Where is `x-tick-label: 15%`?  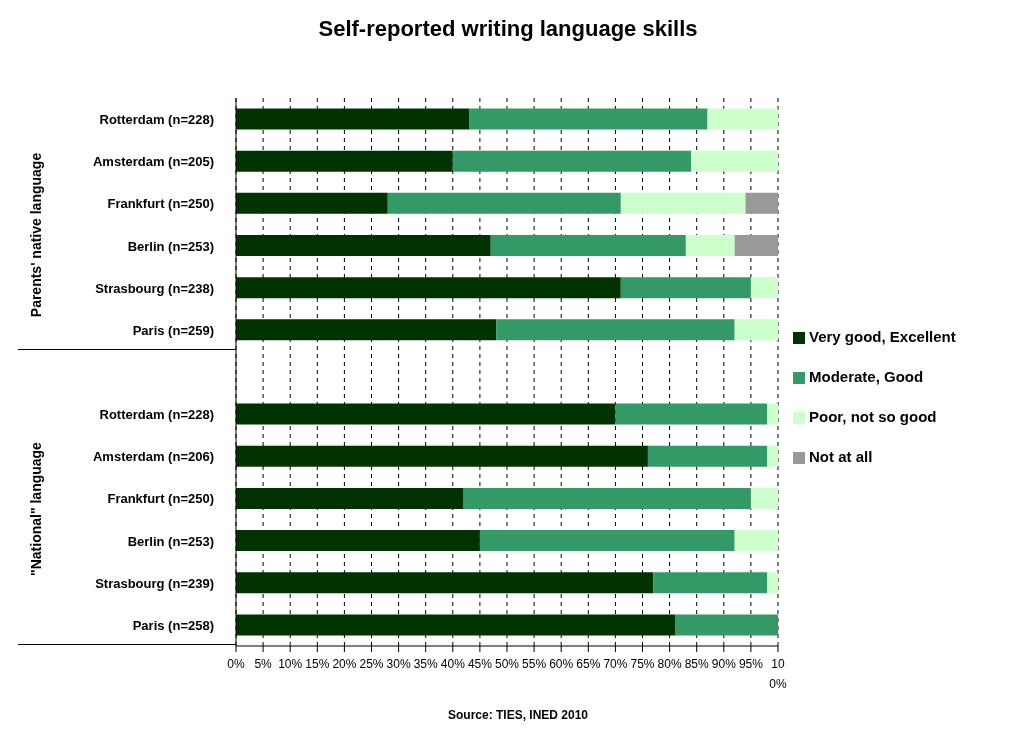 x-tick-label: 15% is located at coordinates (317, 664).